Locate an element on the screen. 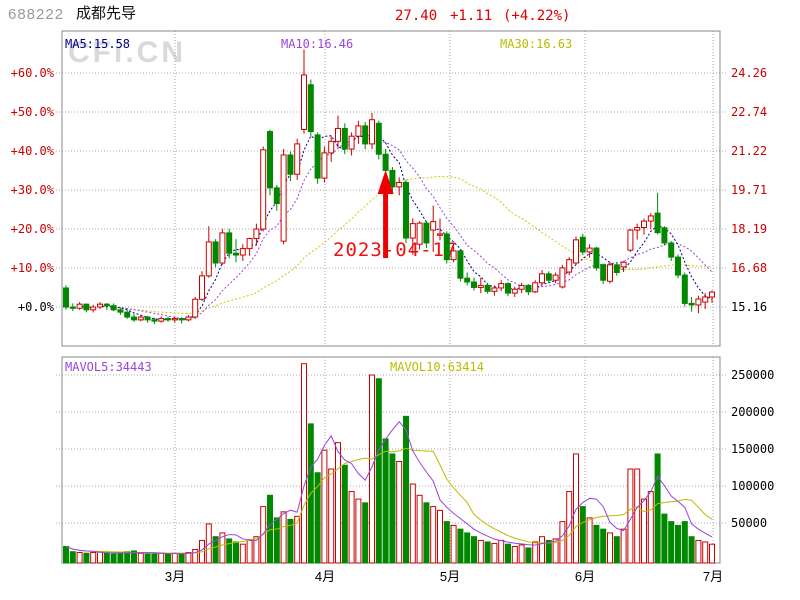 This screenshot has width=800, height=600. price-change: +1.11 is located at coordinates (471, 16).